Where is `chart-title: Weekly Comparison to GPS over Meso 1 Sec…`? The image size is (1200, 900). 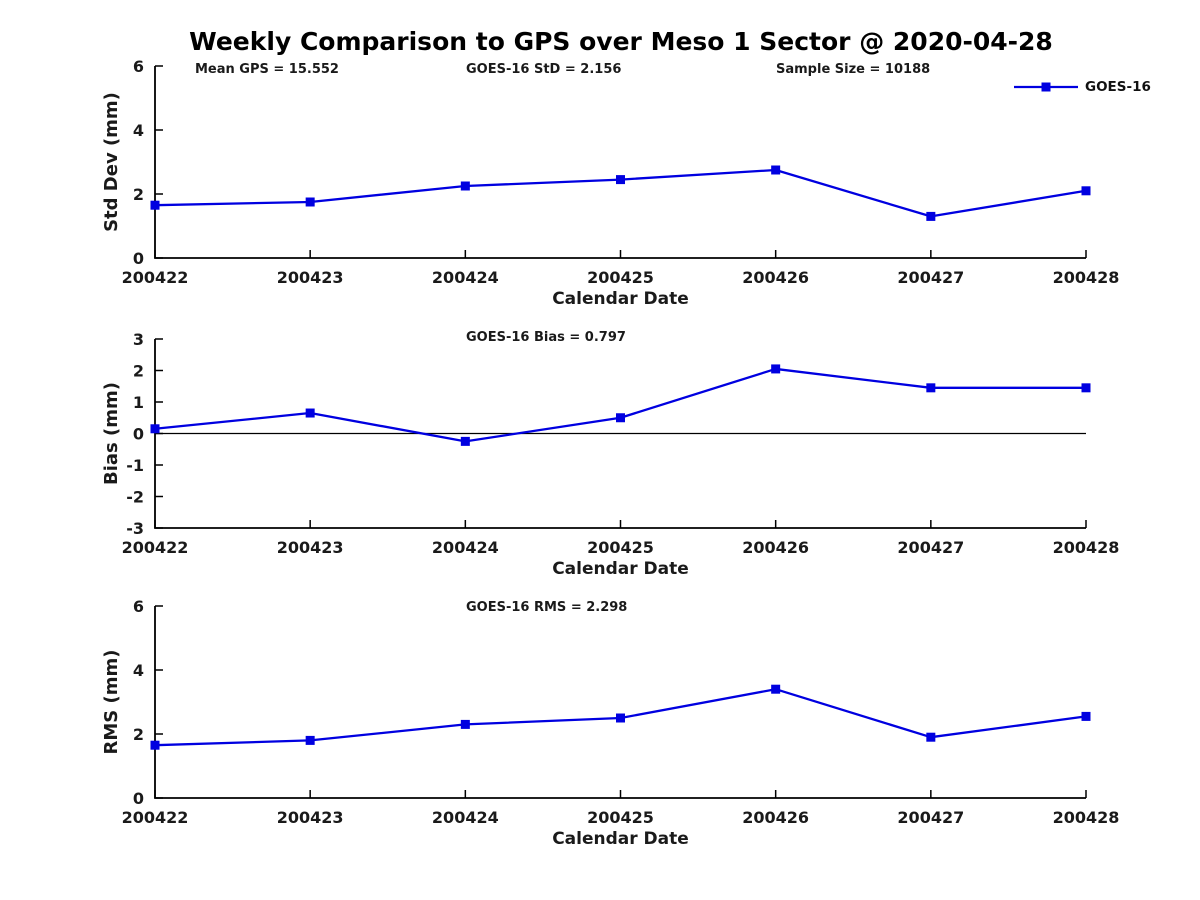
chart-title: Weekly Comparison to GPS over Meso 1 Sec… is located at coordinates (621, 41).